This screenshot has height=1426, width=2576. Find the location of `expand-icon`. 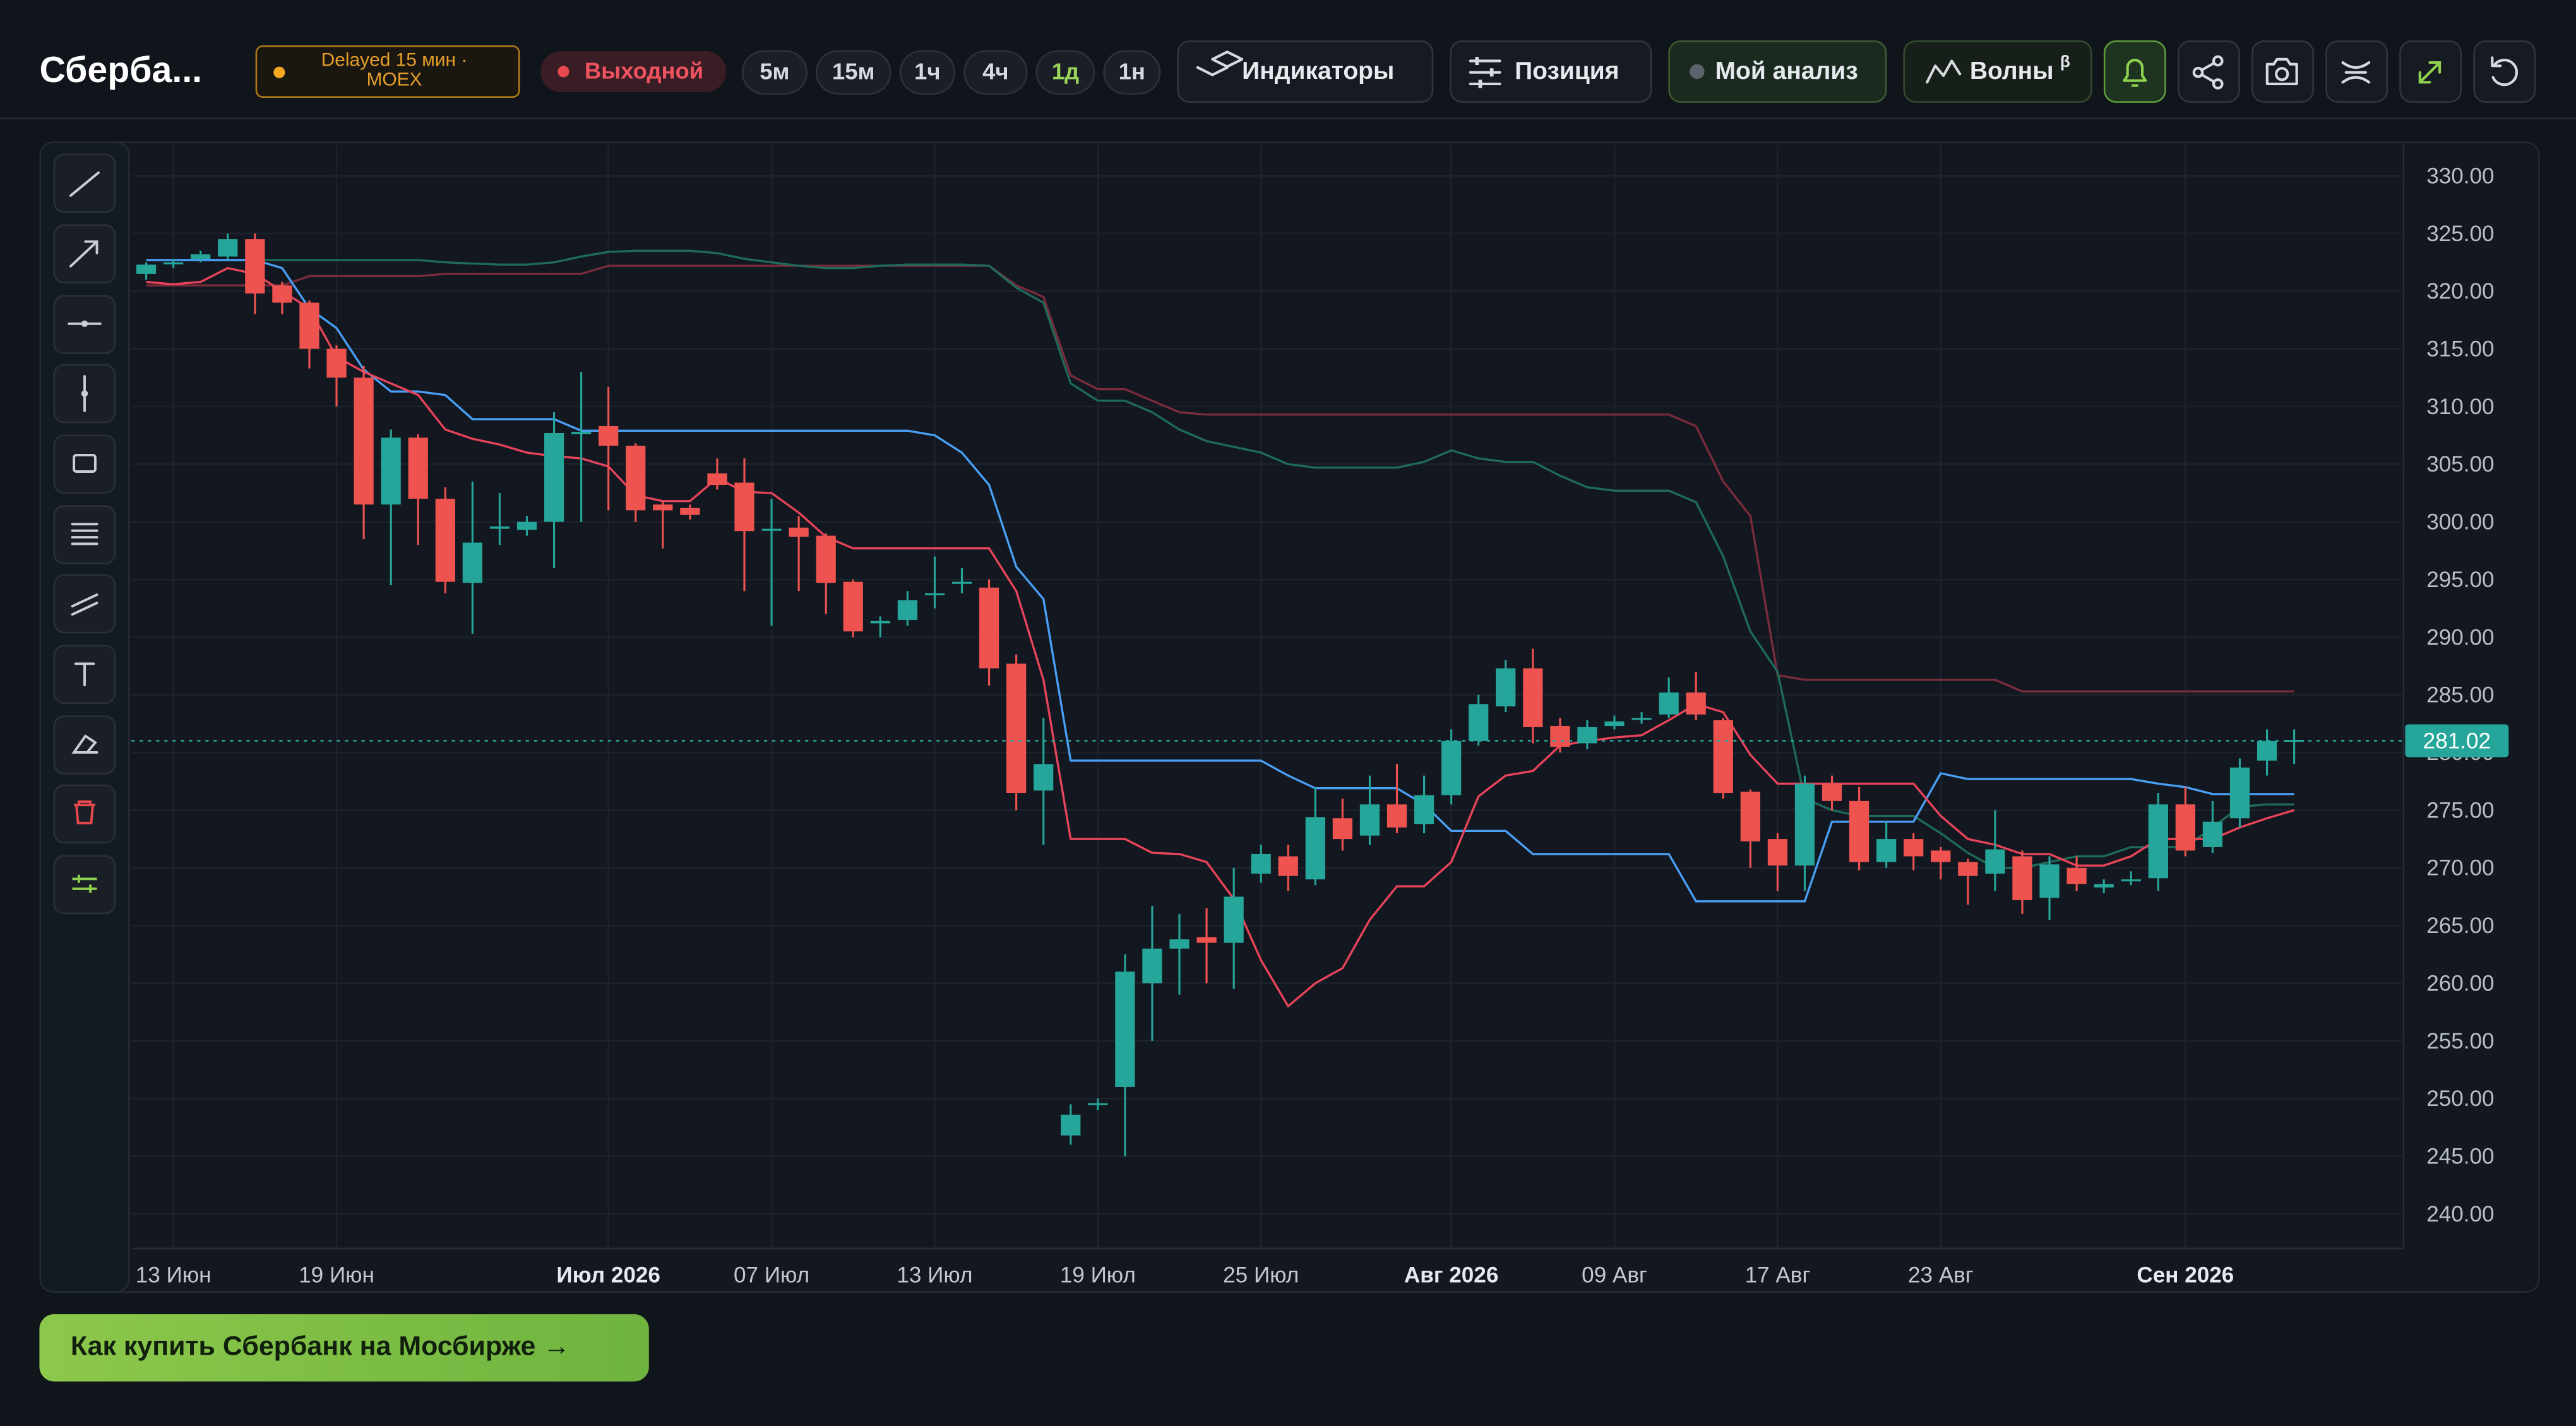

expand-icon is located at coordinates (2430, 72).